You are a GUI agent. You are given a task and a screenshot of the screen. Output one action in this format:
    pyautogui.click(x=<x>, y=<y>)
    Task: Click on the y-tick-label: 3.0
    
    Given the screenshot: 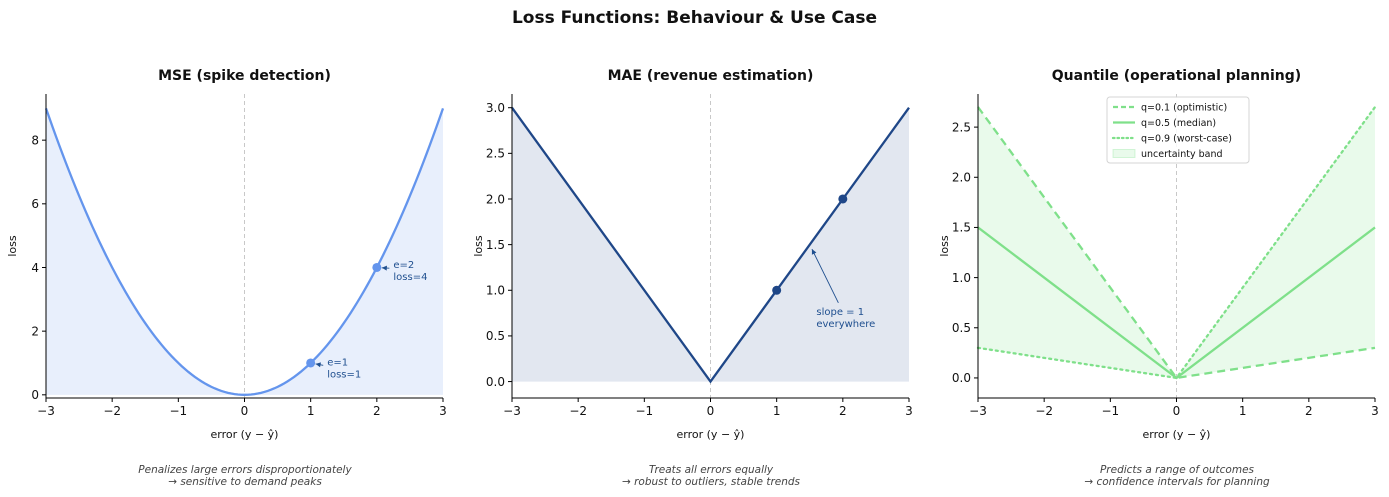 What is the action you would take?
    pyautogui.click(x=495, y=108)
    